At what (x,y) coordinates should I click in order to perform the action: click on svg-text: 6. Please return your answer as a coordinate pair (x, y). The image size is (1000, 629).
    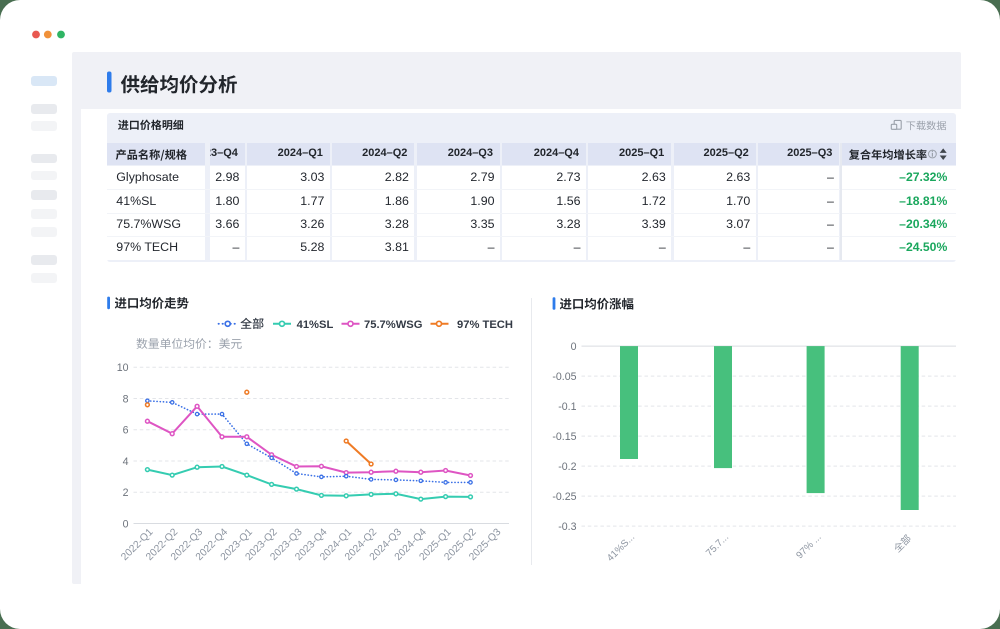
    Looking at the image, I should click on (126, 431).